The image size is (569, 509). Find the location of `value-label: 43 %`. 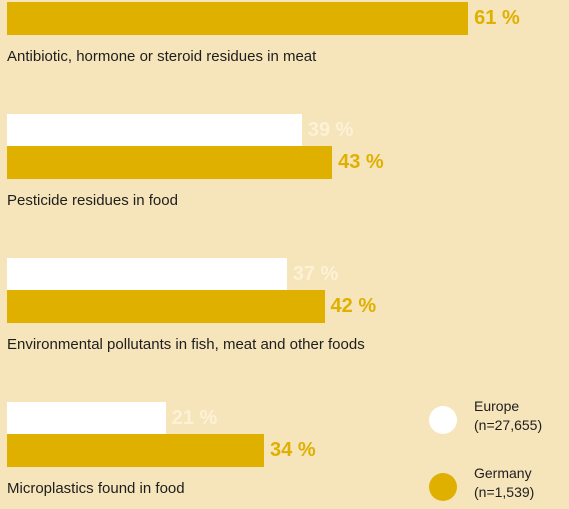

value-label: 43 % is located at coordinates (361, 162).